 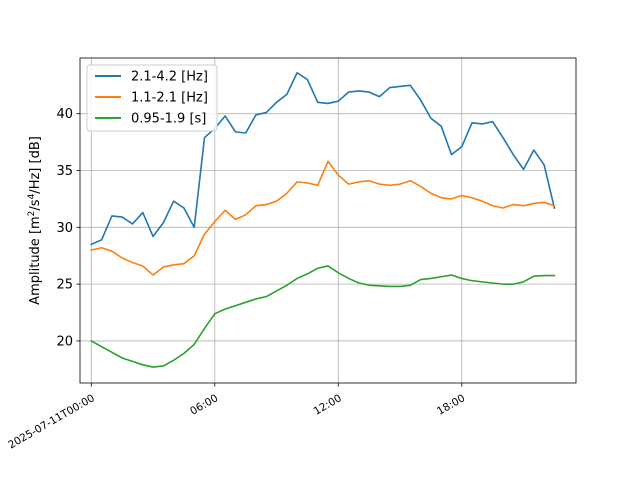 What do you see at coordinates (35, 204) in the screenshot?
I see `y-axis-label-mid: /s` at bounding box center [35, 204].